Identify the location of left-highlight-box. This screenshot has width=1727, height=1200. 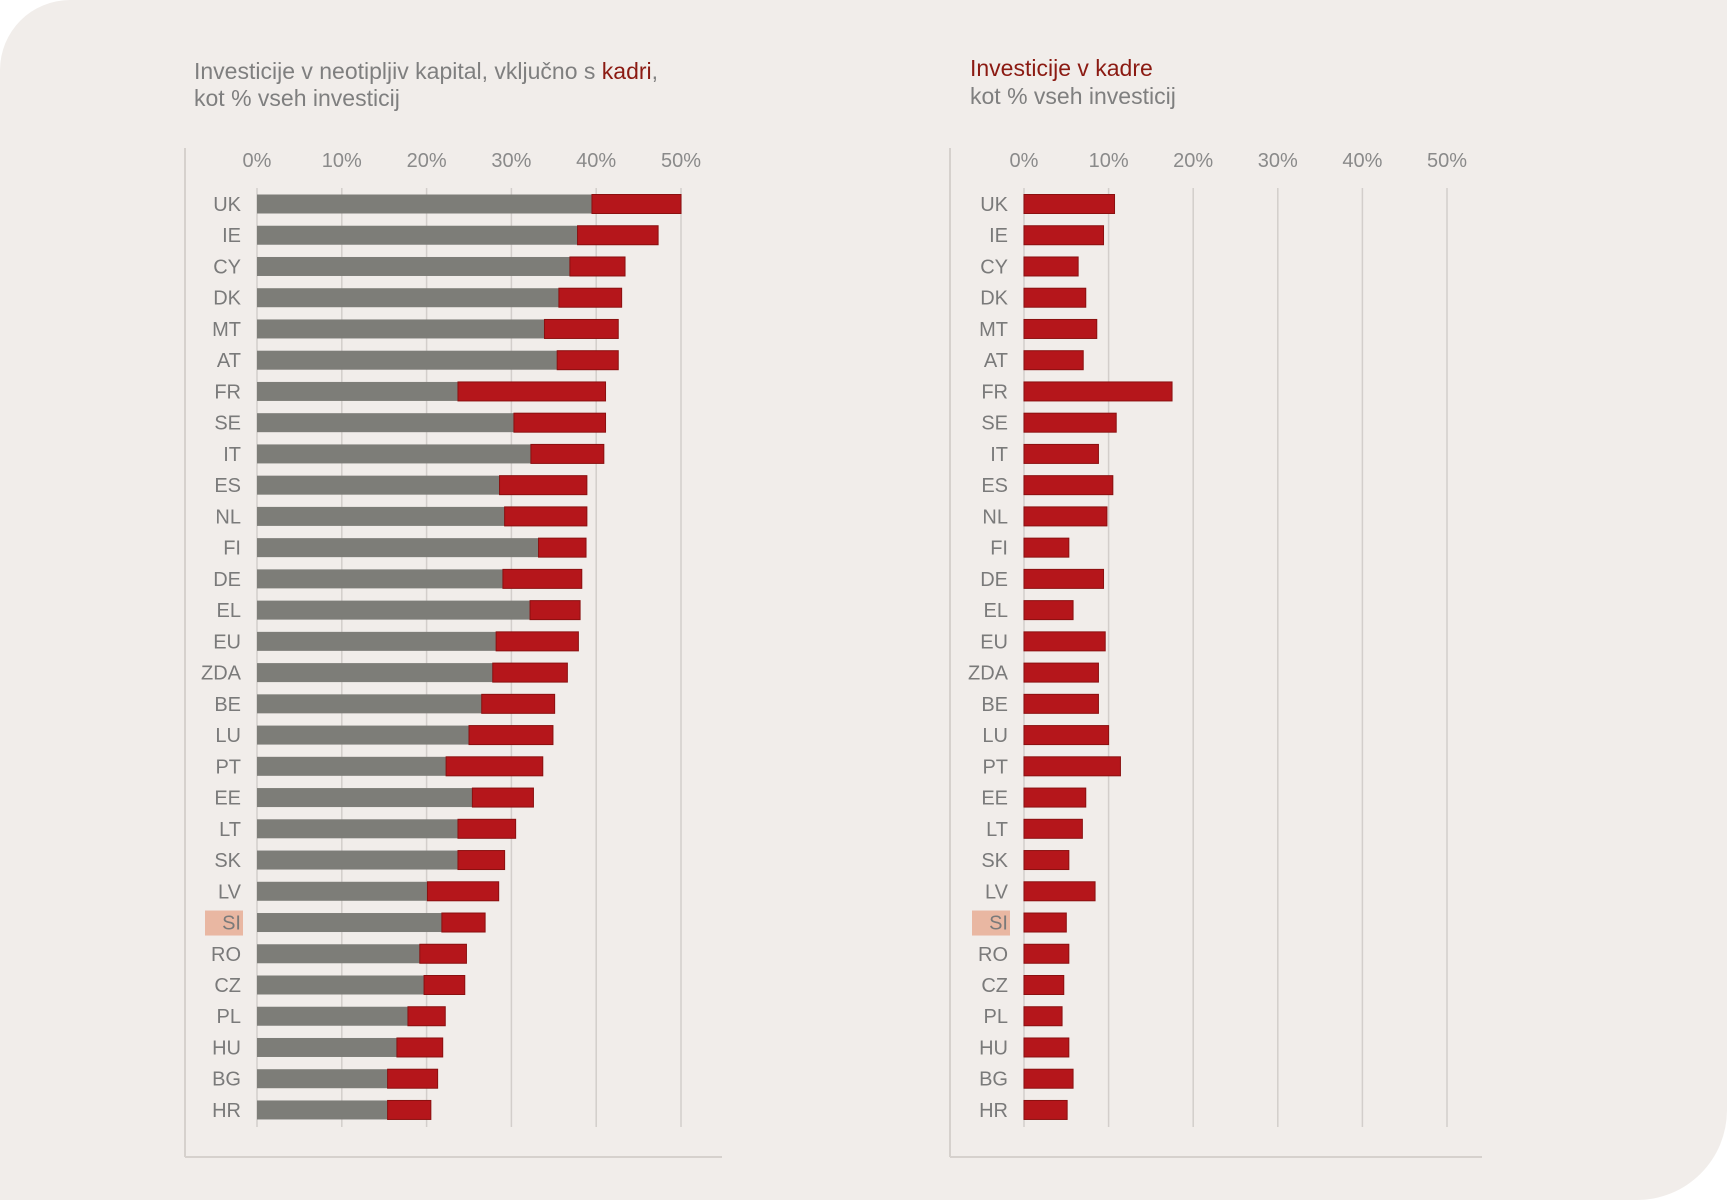
(224, 923).